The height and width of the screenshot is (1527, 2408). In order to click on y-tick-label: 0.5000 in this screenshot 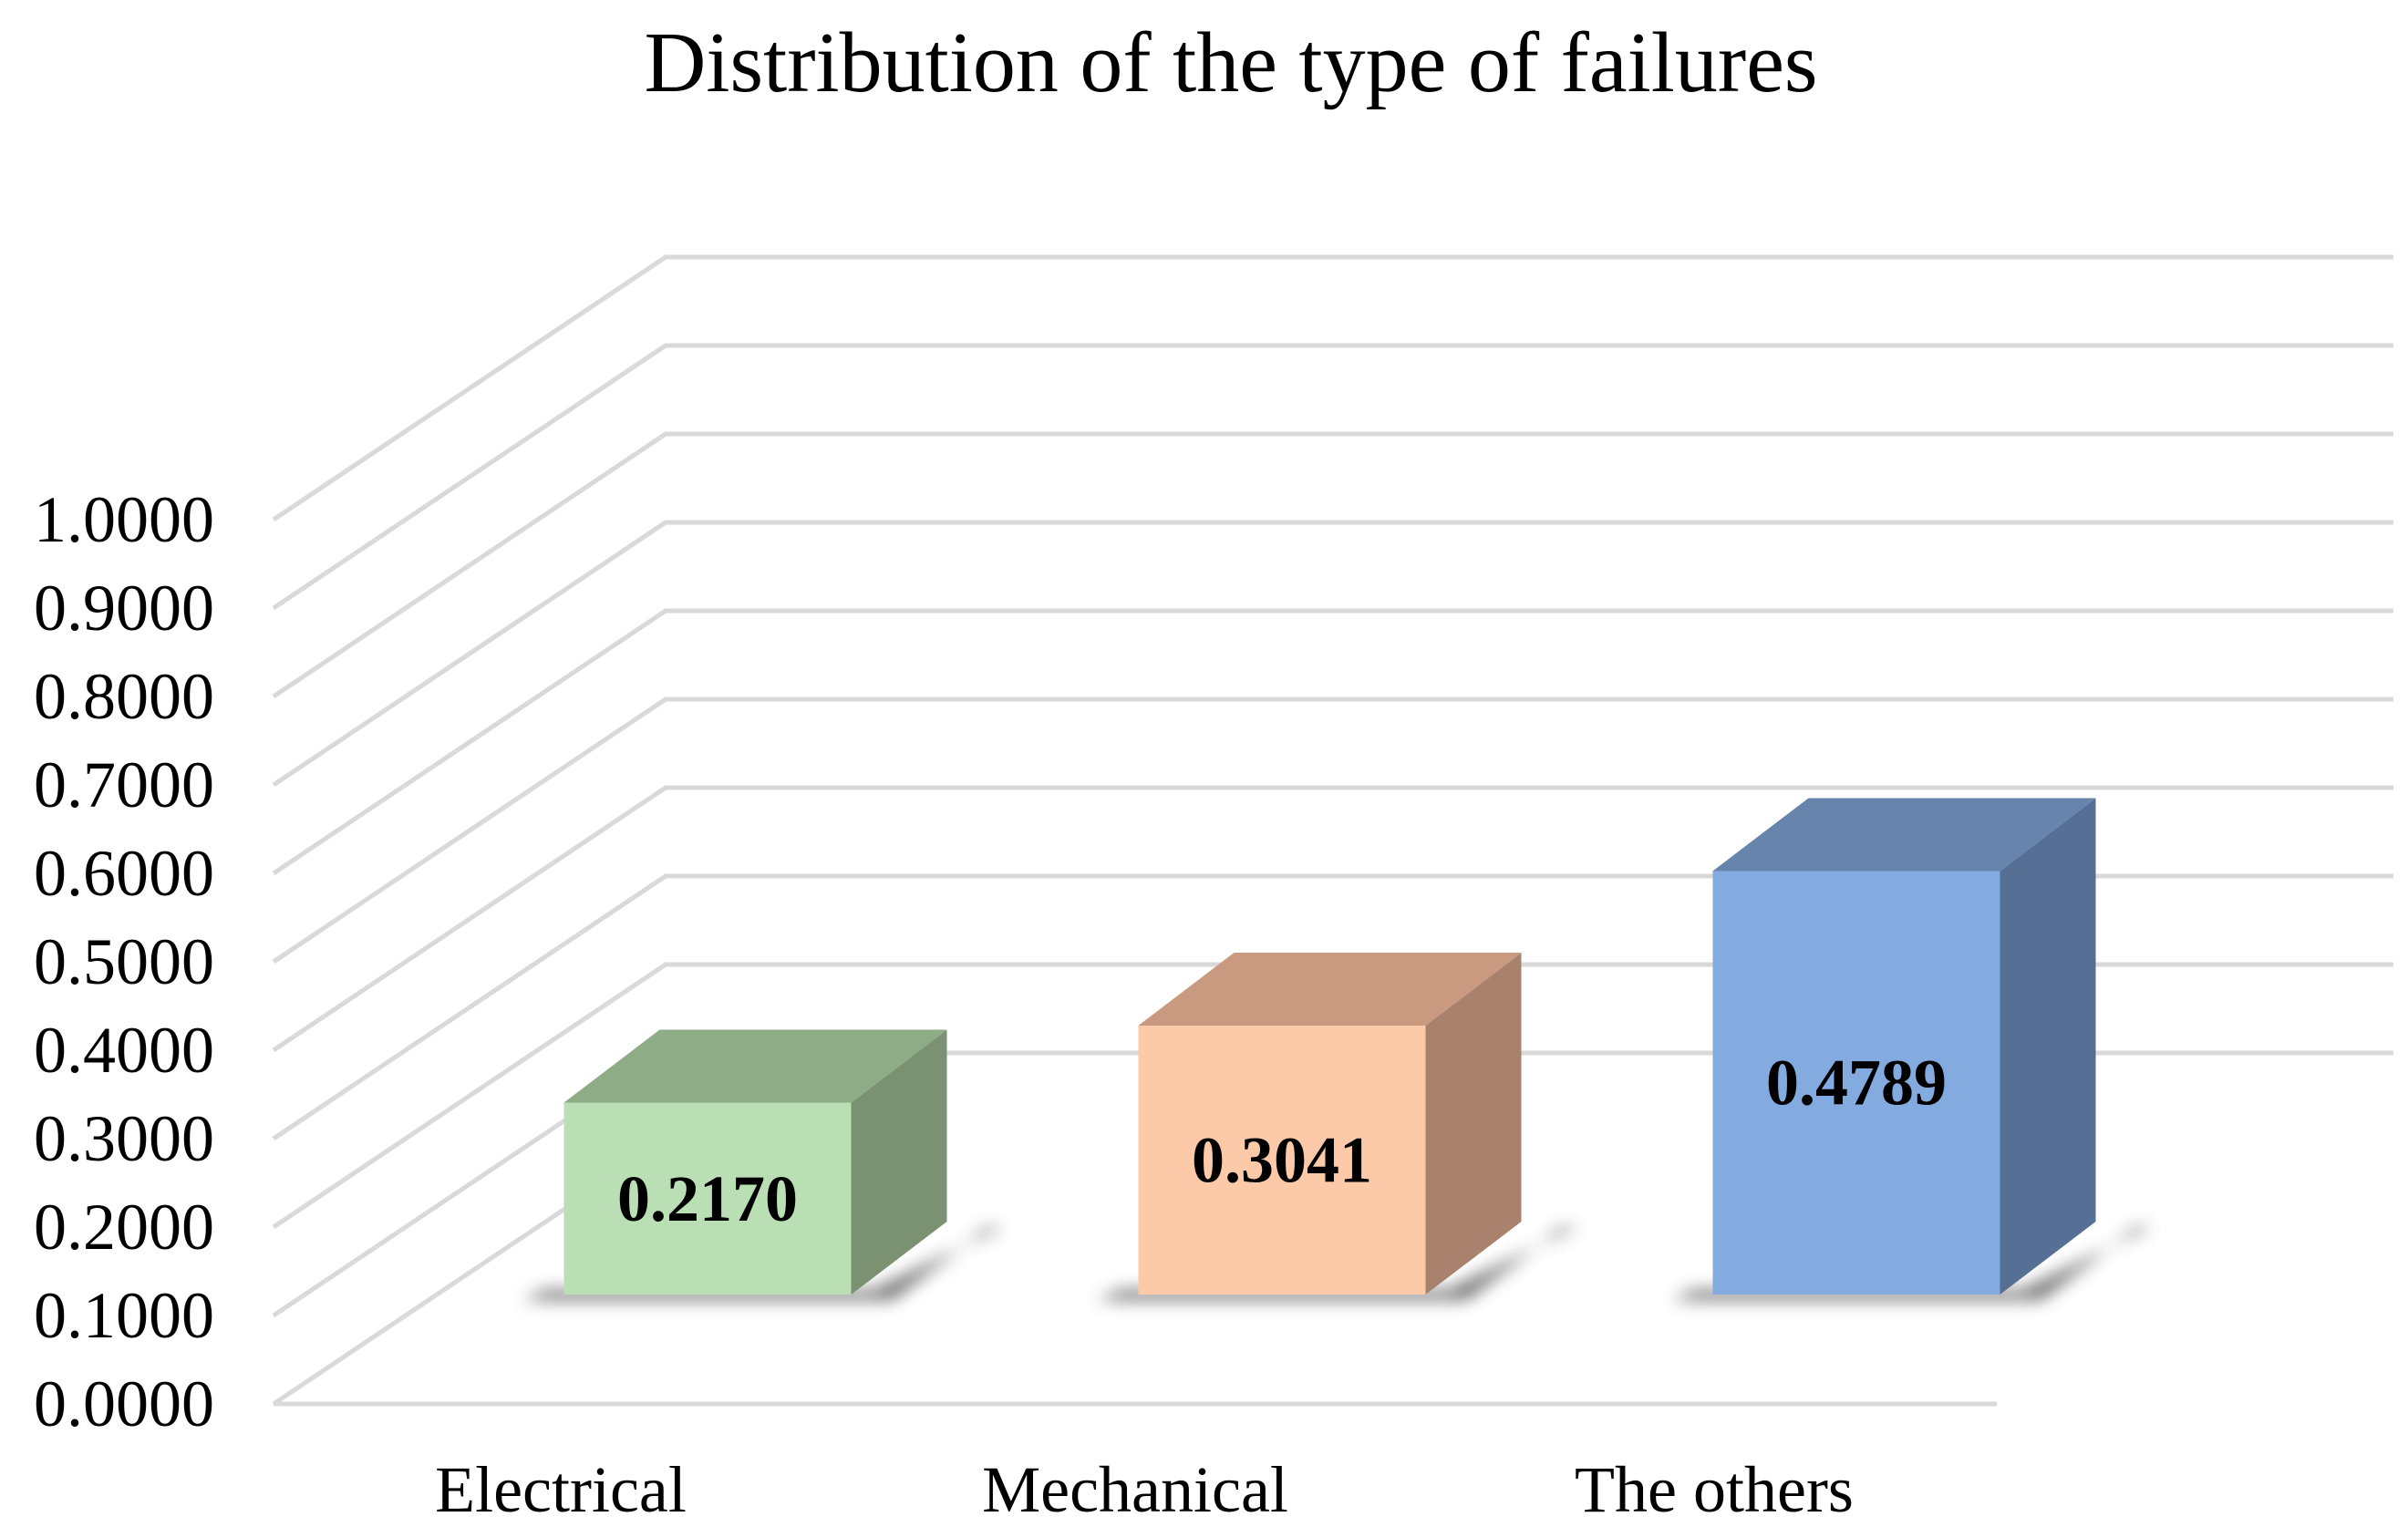, I will do `click(124, 962)`.